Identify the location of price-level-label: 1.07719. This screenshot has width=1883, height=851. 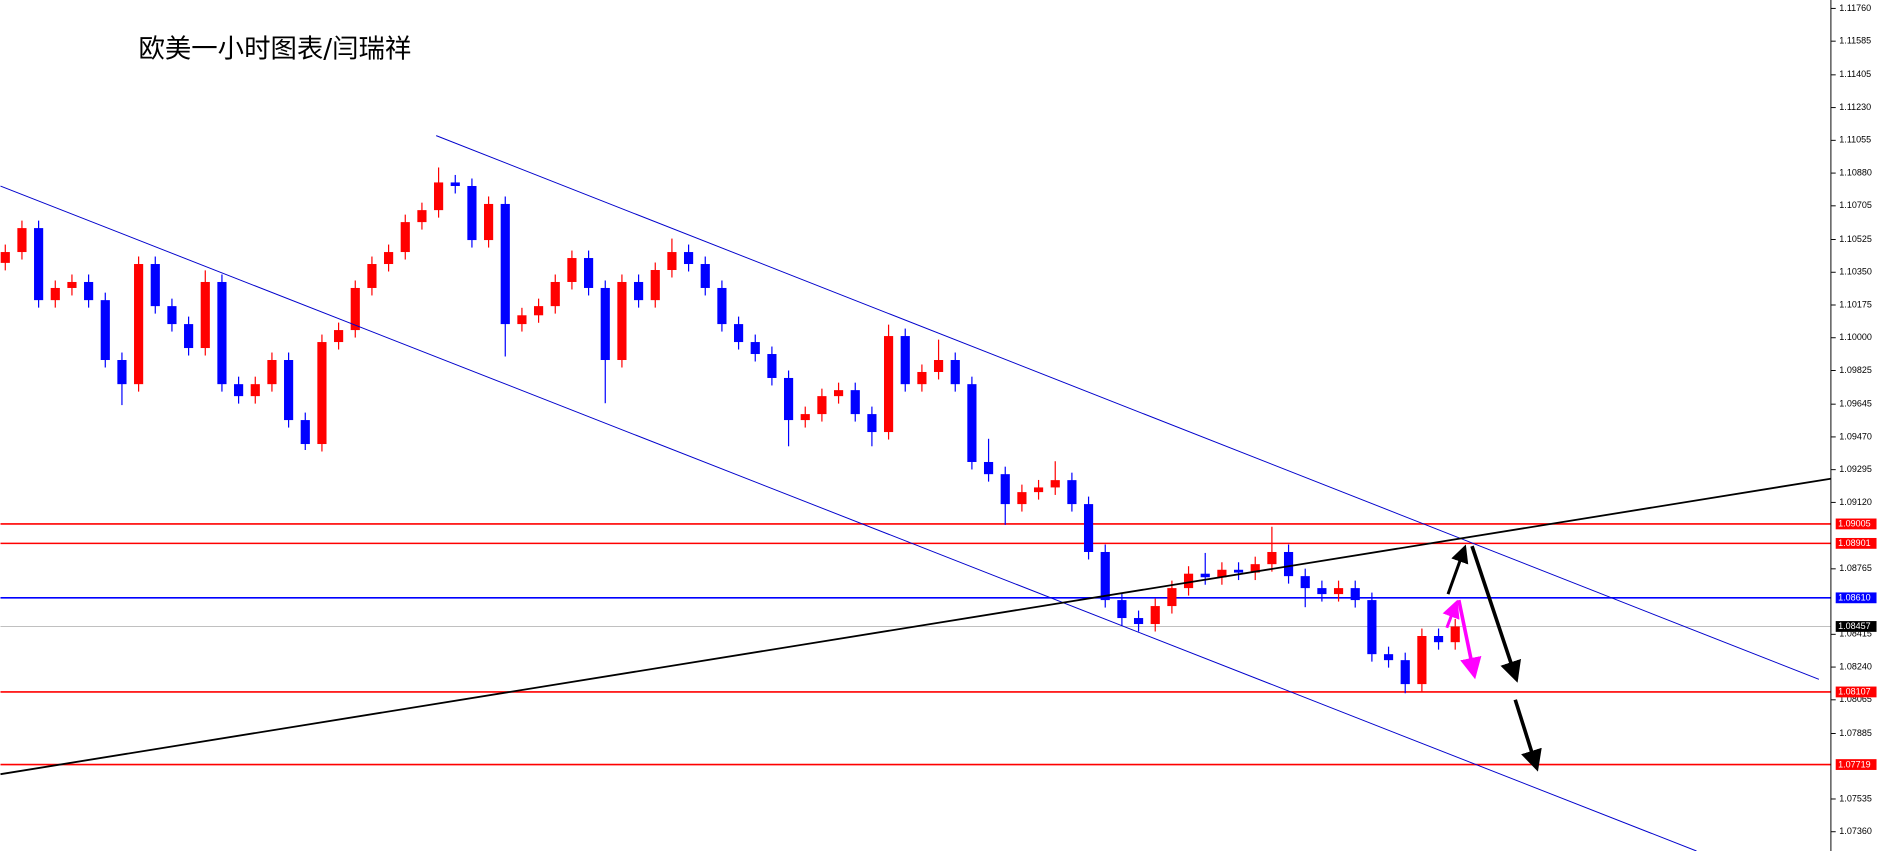
(1854, 764).